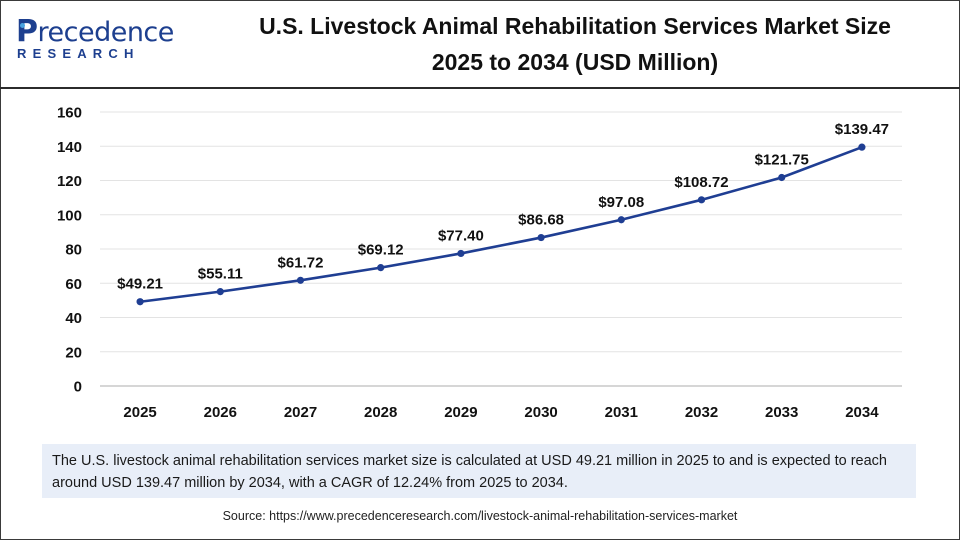 The width and height of the screenshot is (960, 540). I want to click on logo-wordmark: Precedence, so click(95, 31).